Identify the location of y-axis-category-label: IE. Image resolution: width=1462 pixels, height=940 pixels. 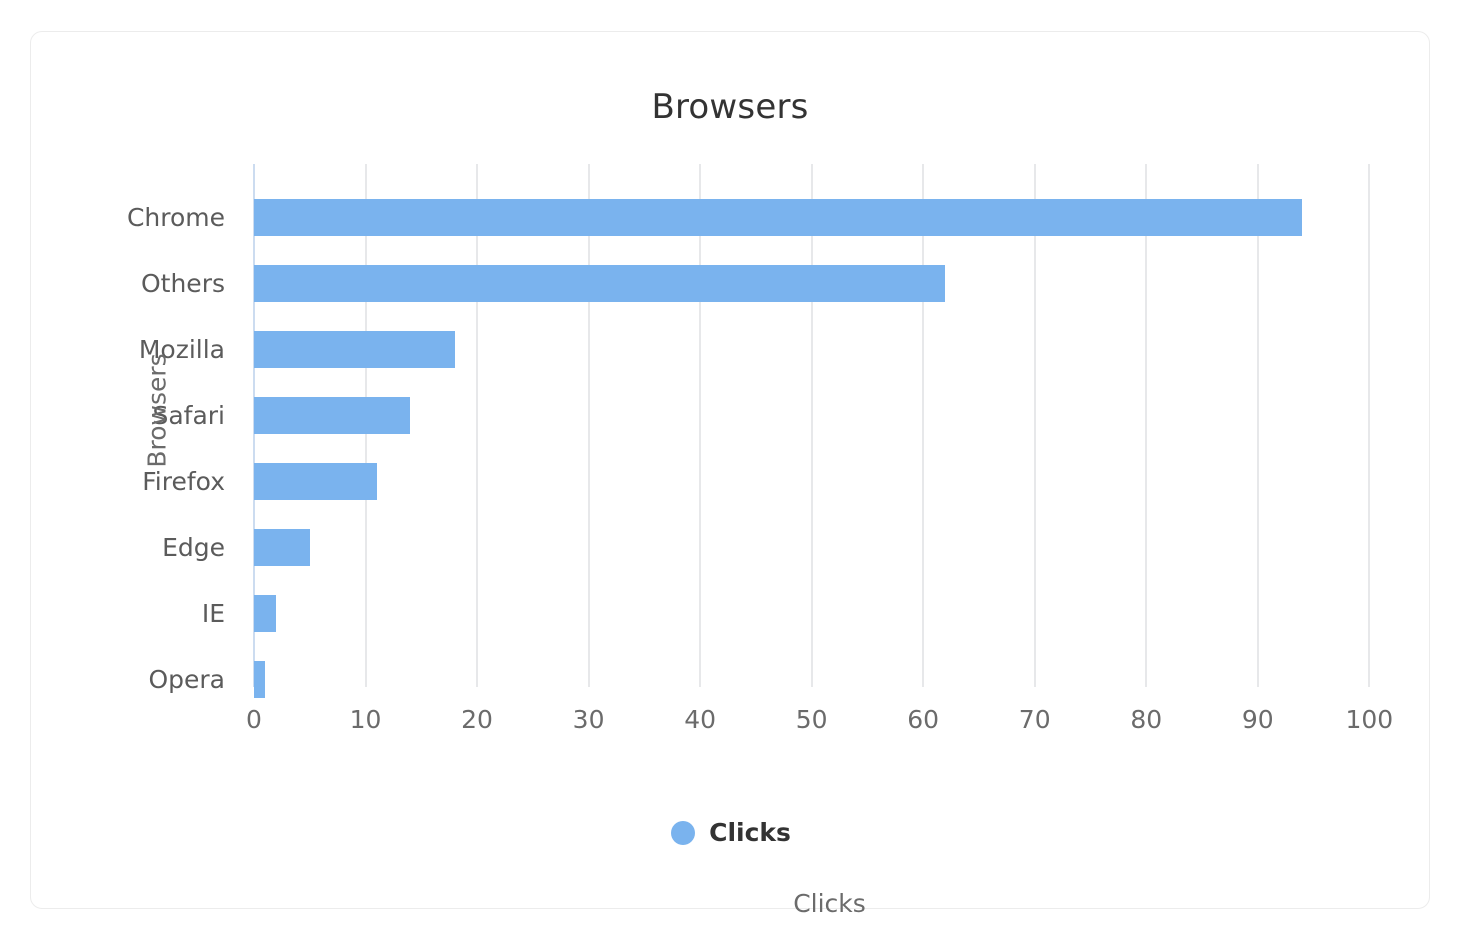
(213, 613).